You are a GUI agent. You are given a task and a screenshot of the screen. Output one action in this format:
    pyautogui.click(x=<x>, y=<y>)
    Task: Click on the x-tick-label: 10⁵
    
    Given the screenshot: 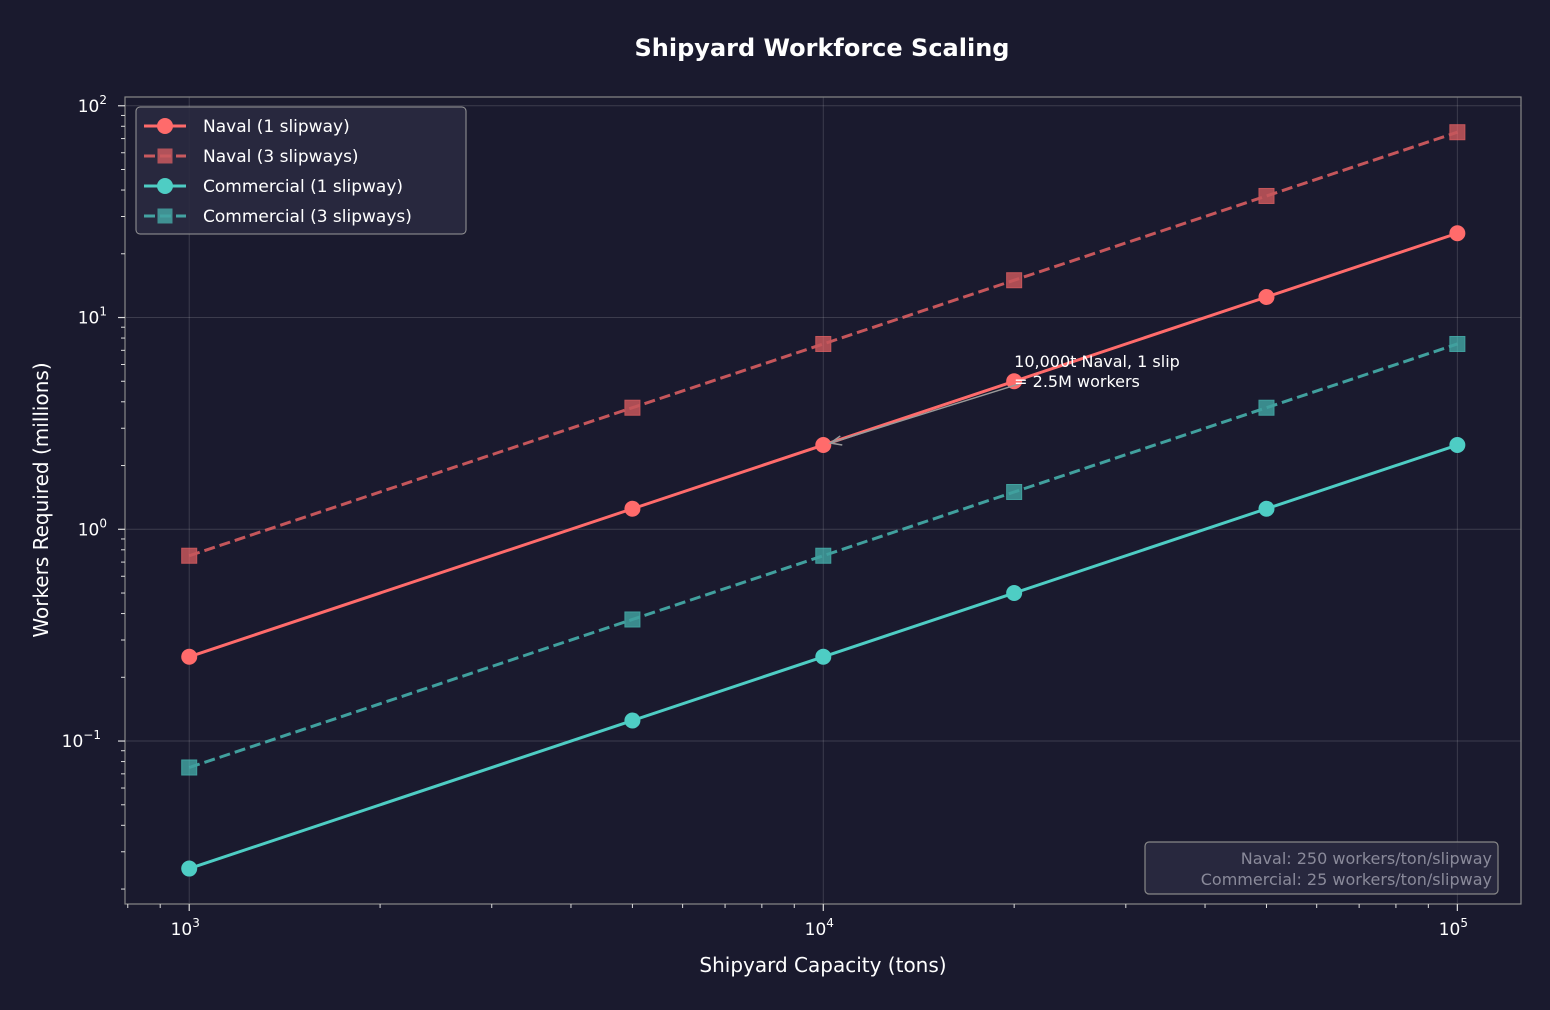 What is the action you would take?
    pyautogui.click(x=1453, y=928)
    